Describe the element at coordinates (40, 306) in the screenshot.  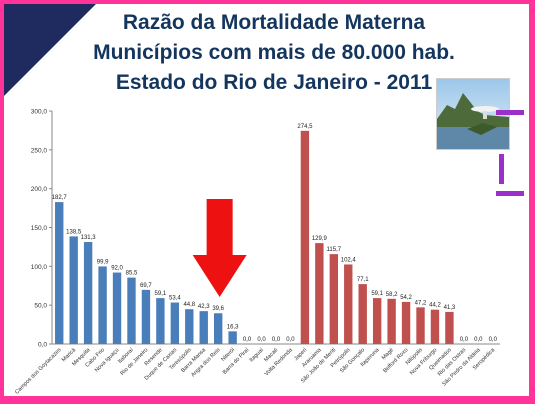
I see `y-tick-label: 50,0` at that location.